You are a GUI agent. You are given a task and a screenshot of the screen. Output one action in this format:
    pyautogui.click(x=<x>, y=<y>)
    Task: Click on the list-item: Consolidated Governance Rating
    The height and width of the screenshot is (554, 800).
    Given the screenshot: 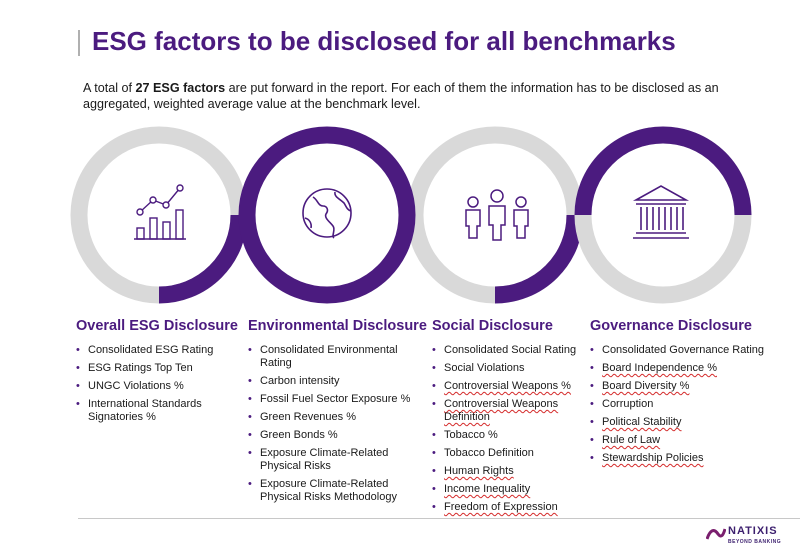 What is the action you would take?
    pyautogui.click(x=687, y=350)
    